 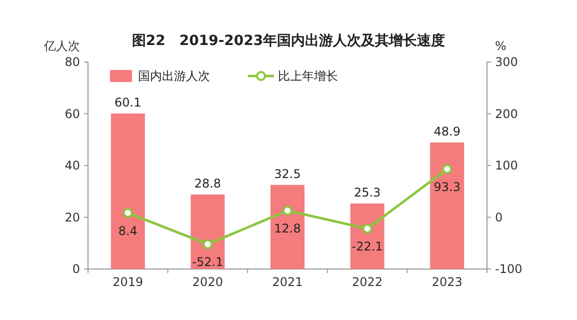 I want to click on y2-tick-label: 0, so click(x=499, y=217).